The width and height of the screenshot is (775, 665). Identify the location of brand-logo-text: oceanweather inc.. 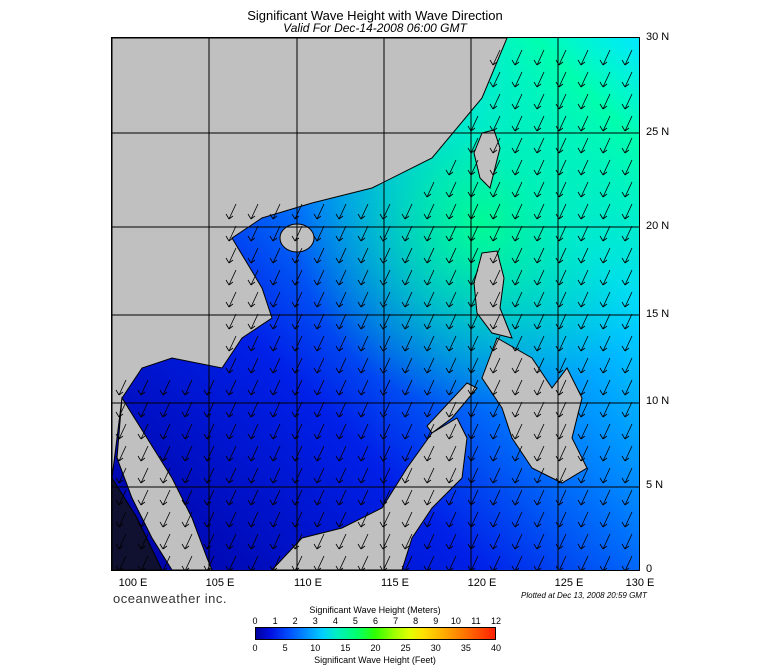
(170, 598).